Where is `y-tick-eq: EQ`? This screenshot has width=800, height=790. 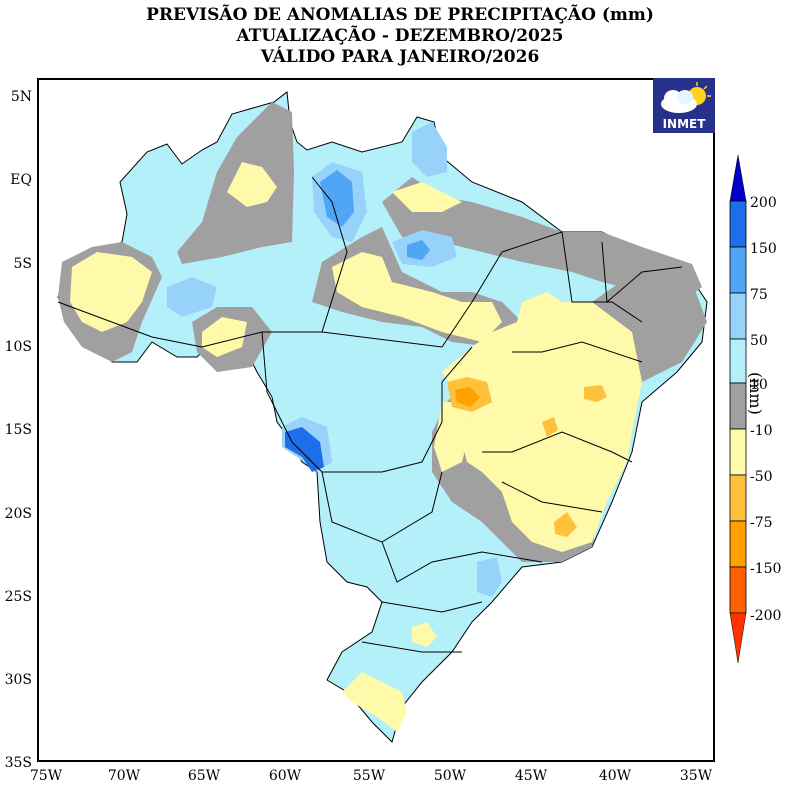
y-tick-eq: EQ is located at coordinates (21, 180).